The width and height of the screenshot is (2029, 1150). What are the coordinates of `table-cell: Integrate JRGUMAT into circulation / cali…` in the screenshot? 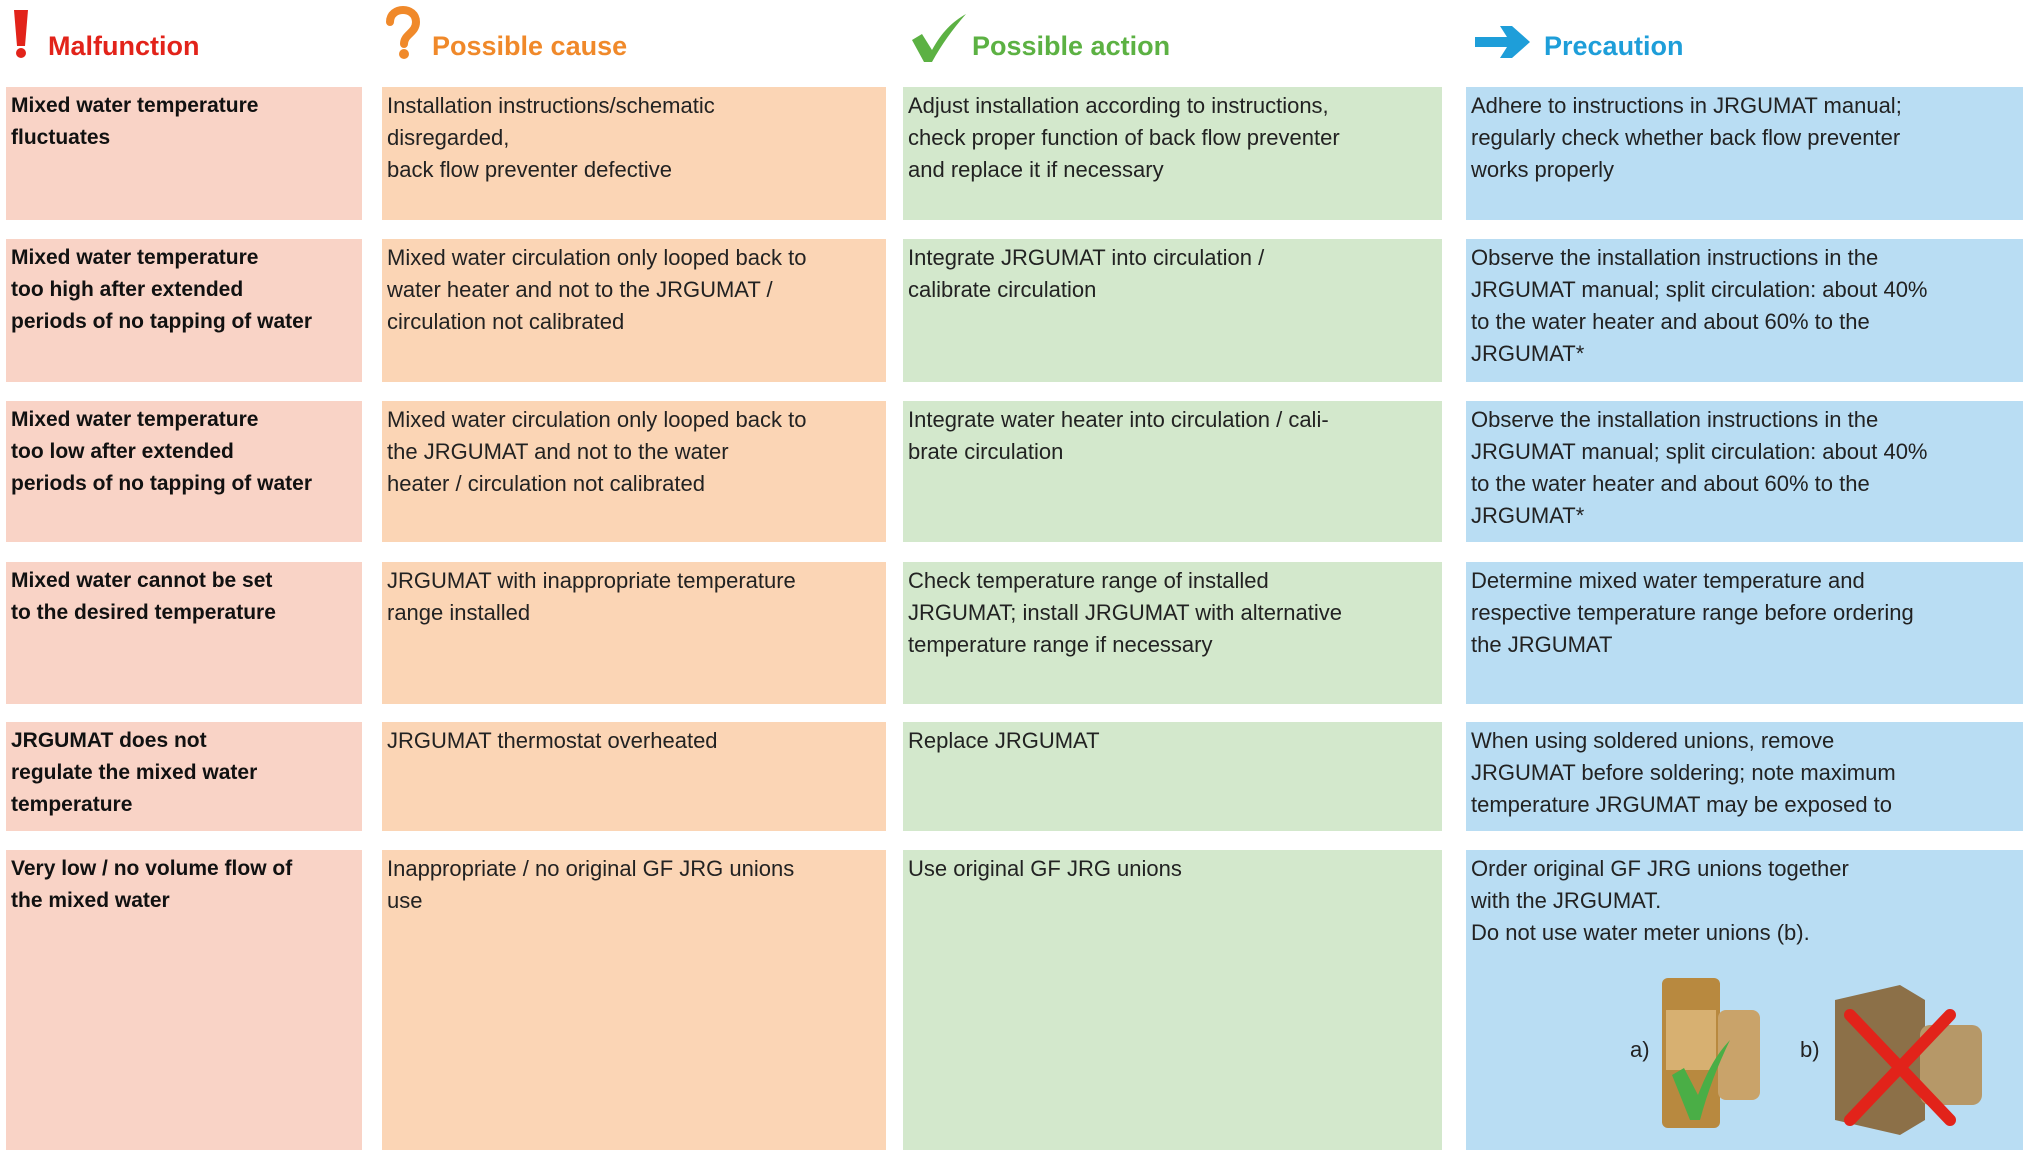 It's located at (1172, 310).